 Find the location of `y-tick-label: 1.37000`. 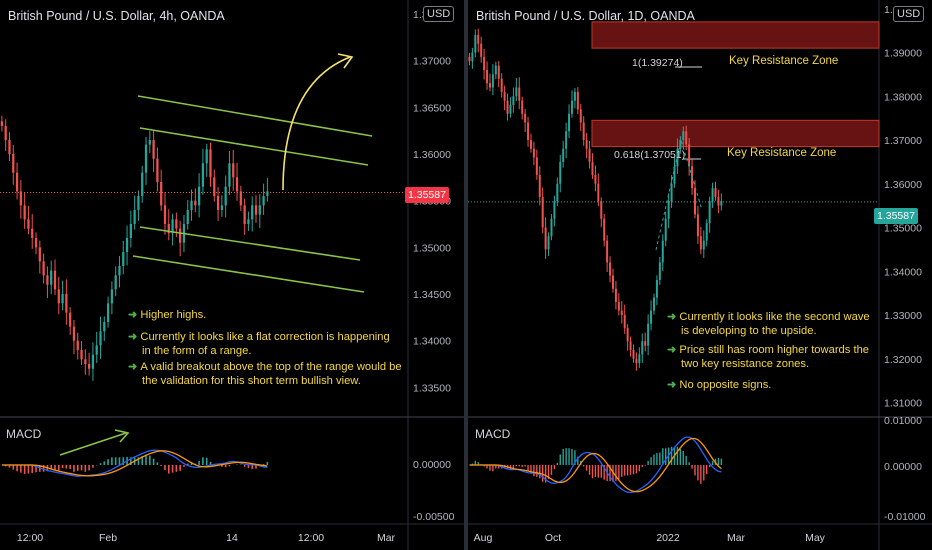

y-tick-label: 1.37000 is located at coordinates (903, 141).